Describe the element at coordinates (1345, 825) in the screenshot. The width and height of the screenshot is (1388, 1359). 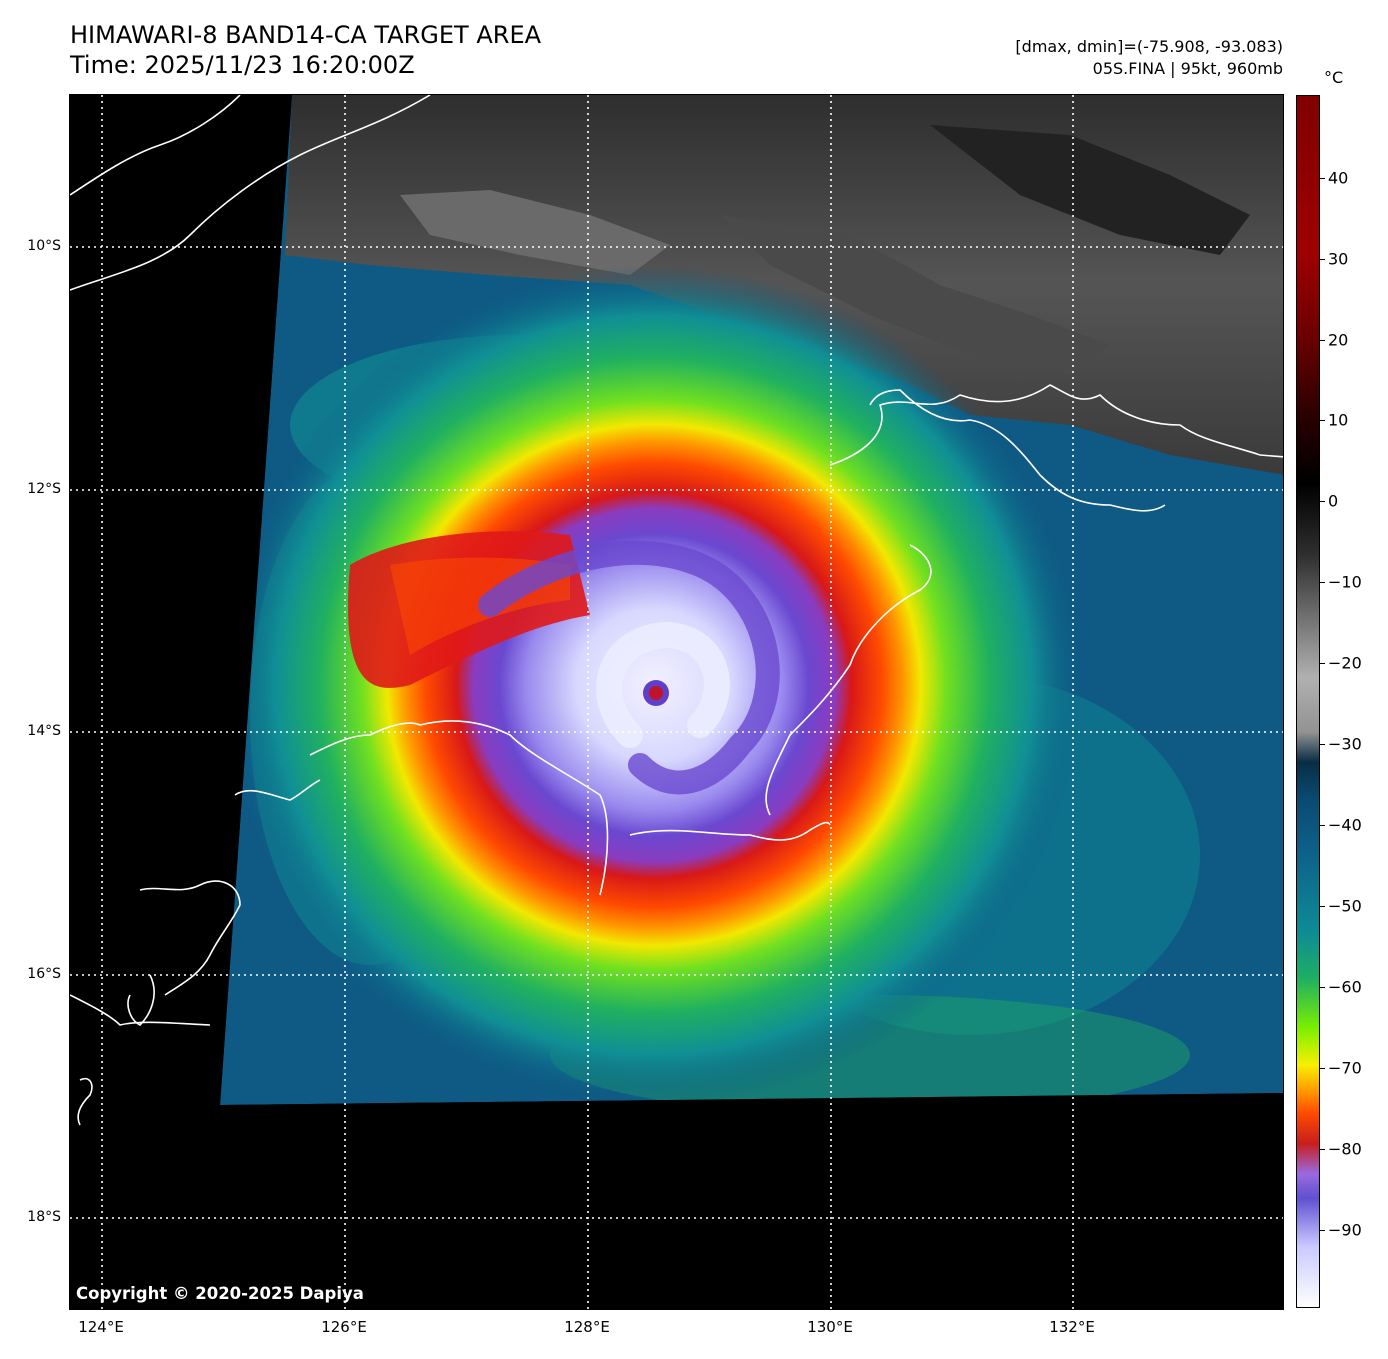
I see `colorbar-label-m40: −40` at that location.